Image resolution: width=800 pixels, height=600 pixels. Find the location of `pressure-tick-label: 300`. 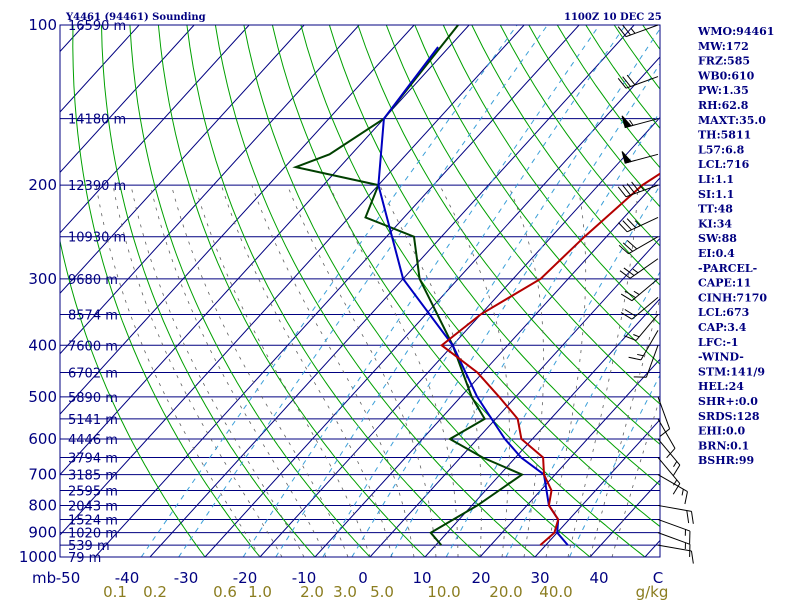

pressure-tick-label: 300 is located at coordinates (42, 279).